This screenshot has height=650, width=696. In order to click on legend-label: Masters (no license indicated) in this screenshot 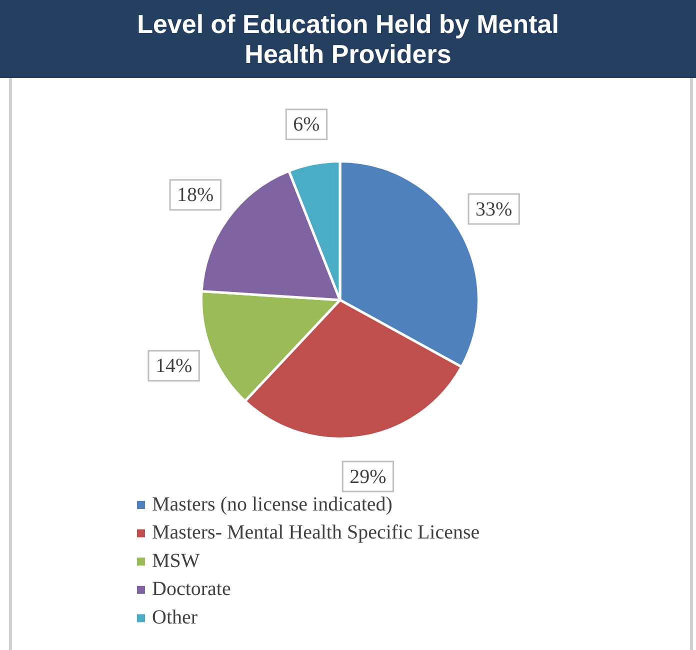, I will do `click(272, 504)`.